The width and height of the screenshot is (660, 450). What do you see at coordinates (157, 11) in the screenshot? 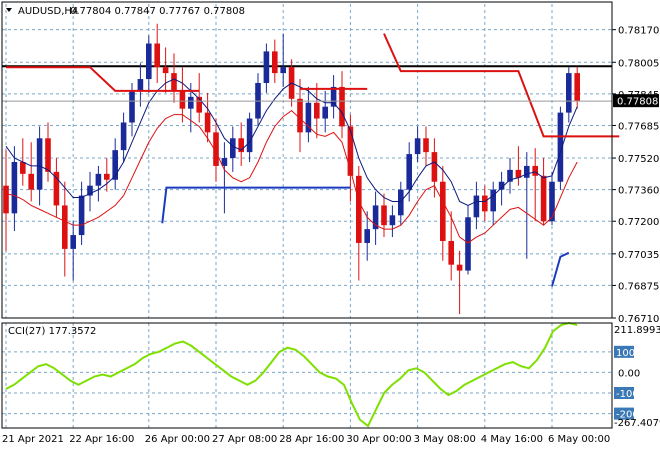
I see `ohlc-values: 0.77804 0.77847 0.77767 0.77808` at bounding box center [157, 11].